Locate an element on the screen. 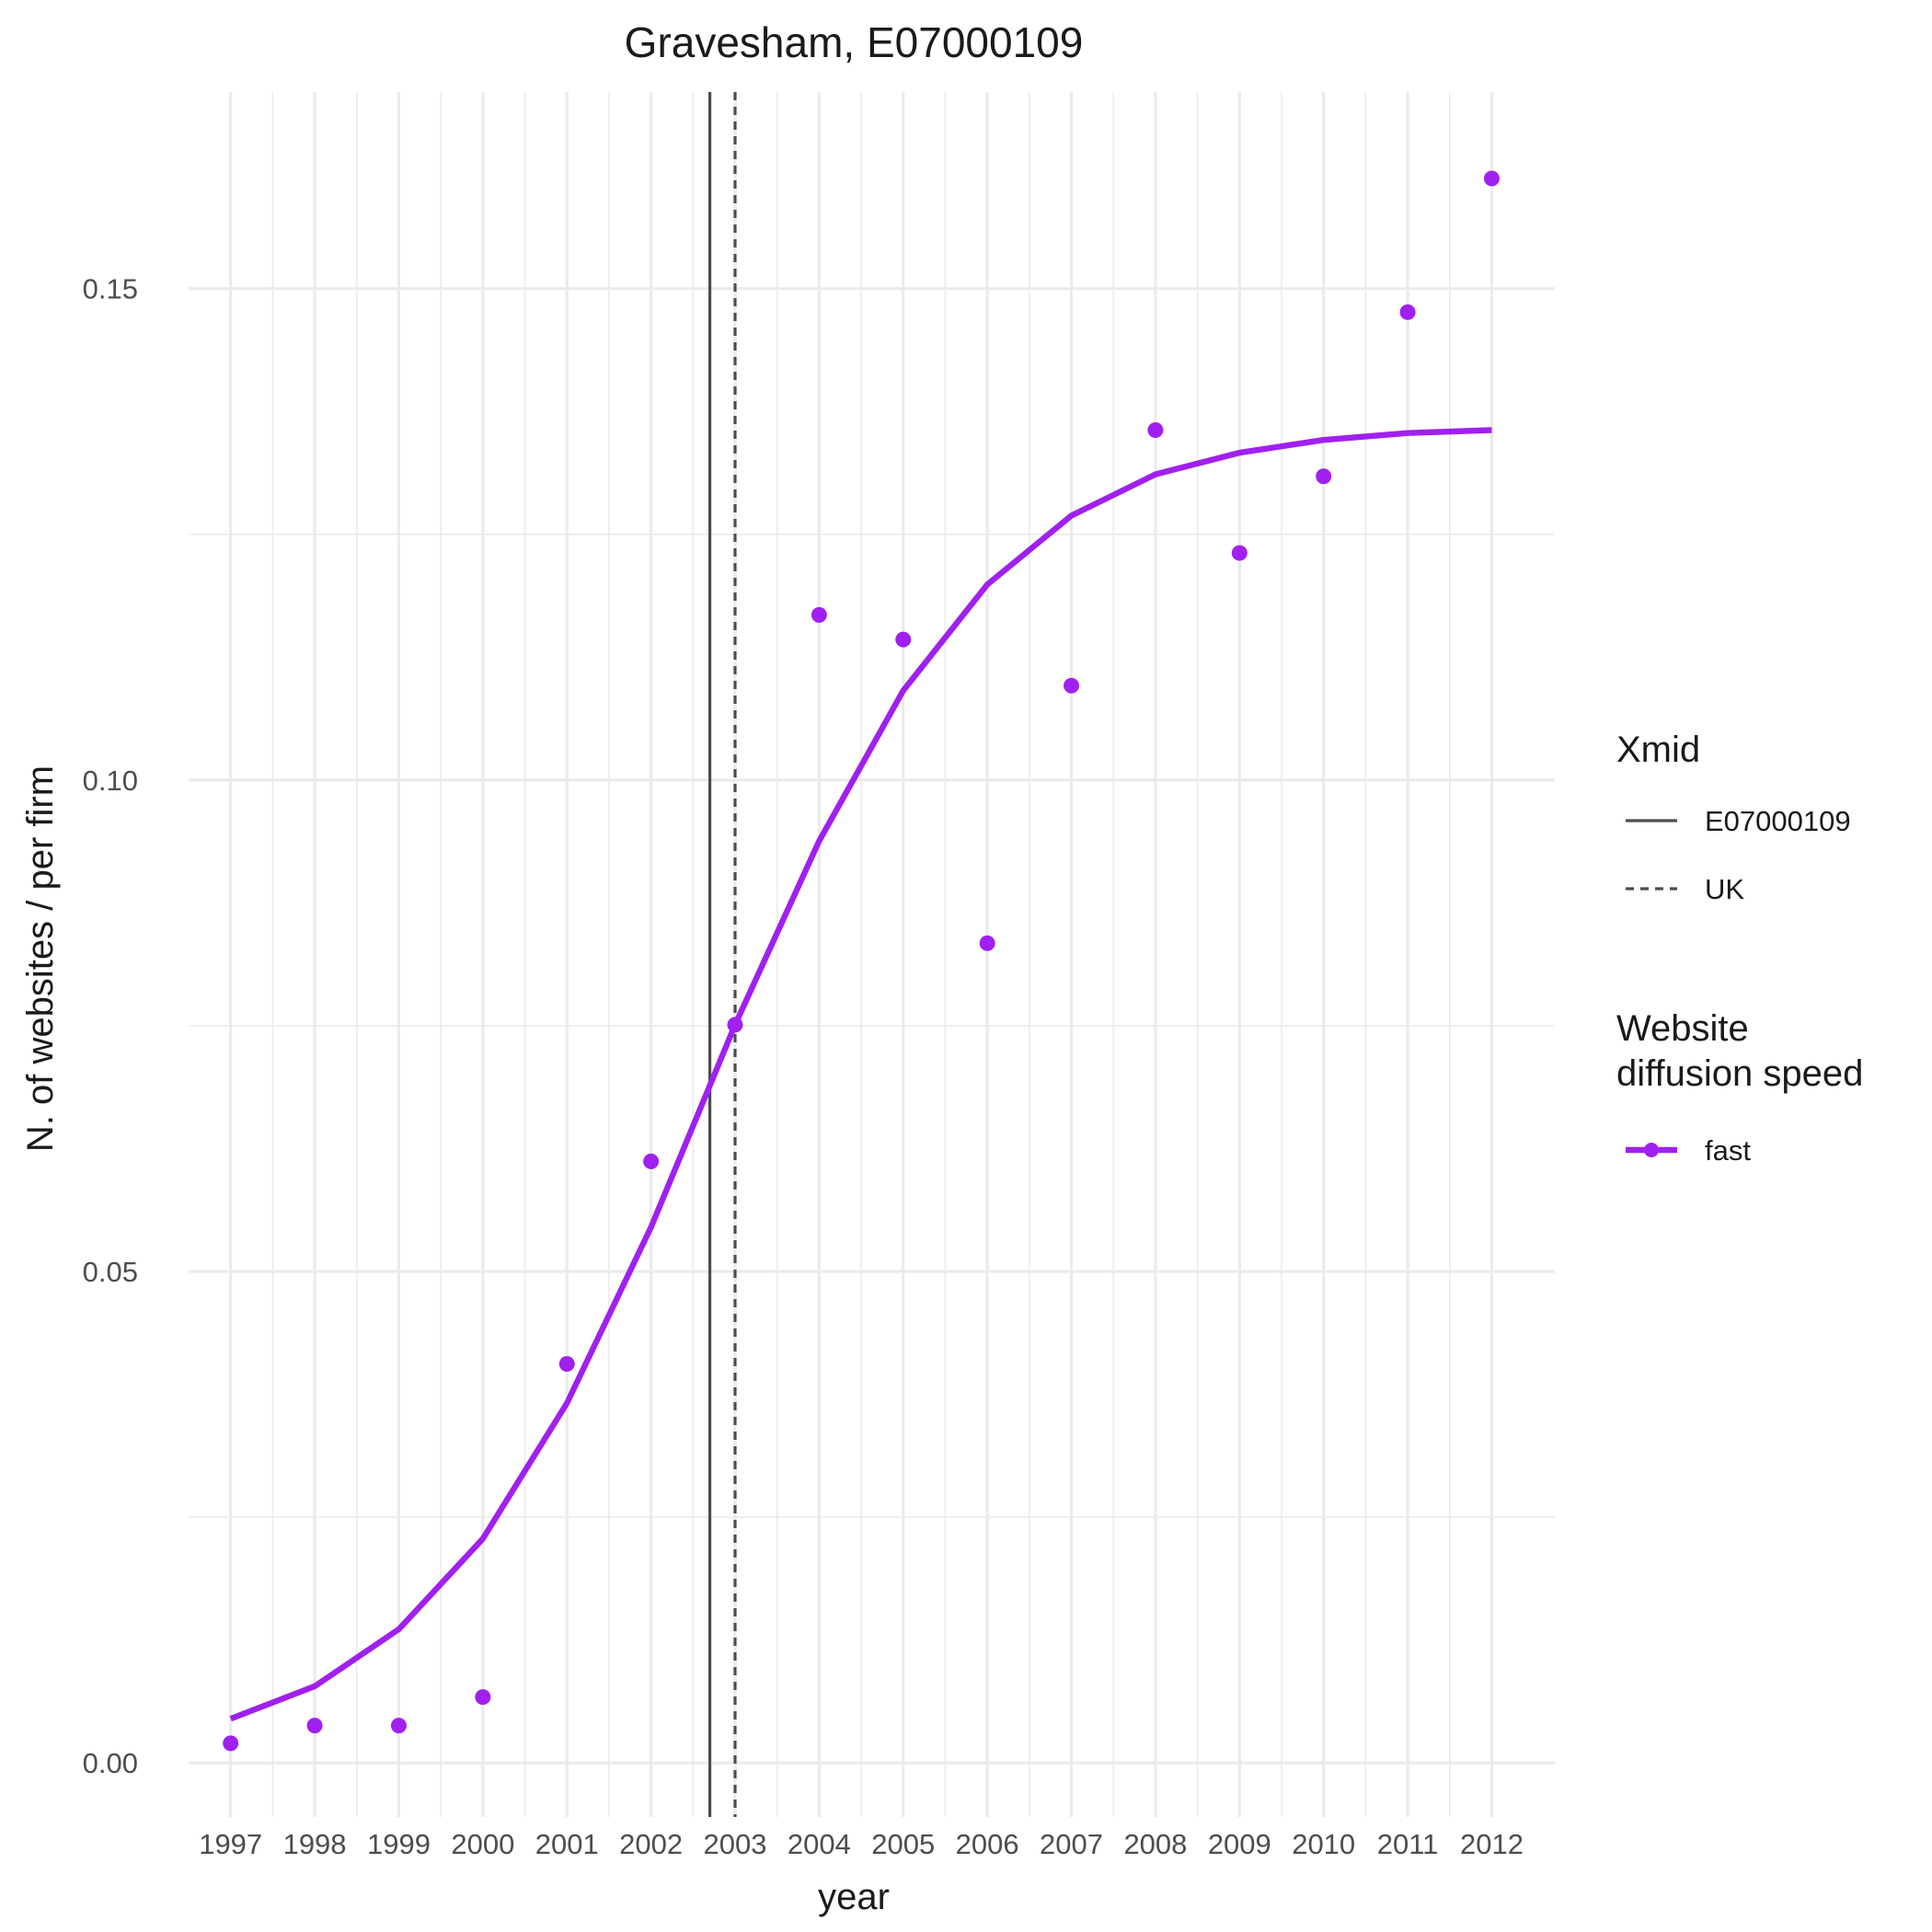  x-tick-label: 2000 is located at coordinates (482, 1844).